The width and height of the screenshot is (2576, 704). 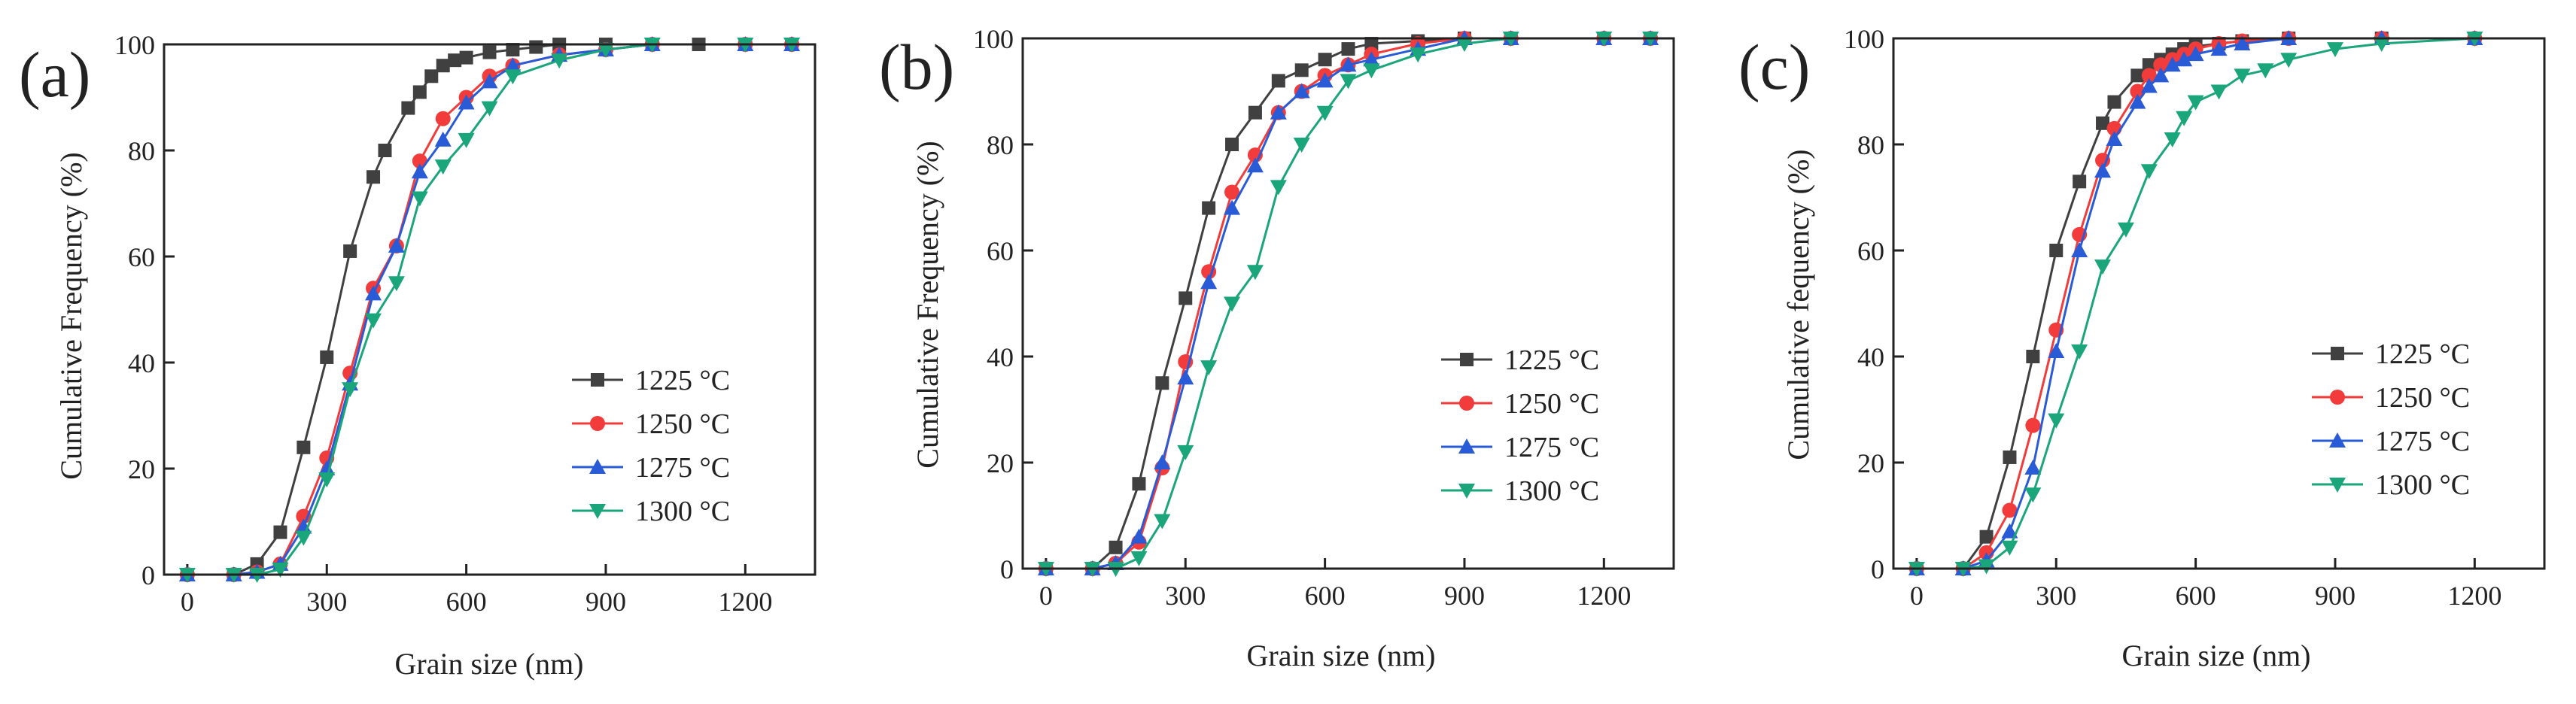 What do you see at coordinates (1340, 655) in the screenshot?
I see `panel-b-x-axis-label: Grain size (nm)` at bounding box center [1340, 655].